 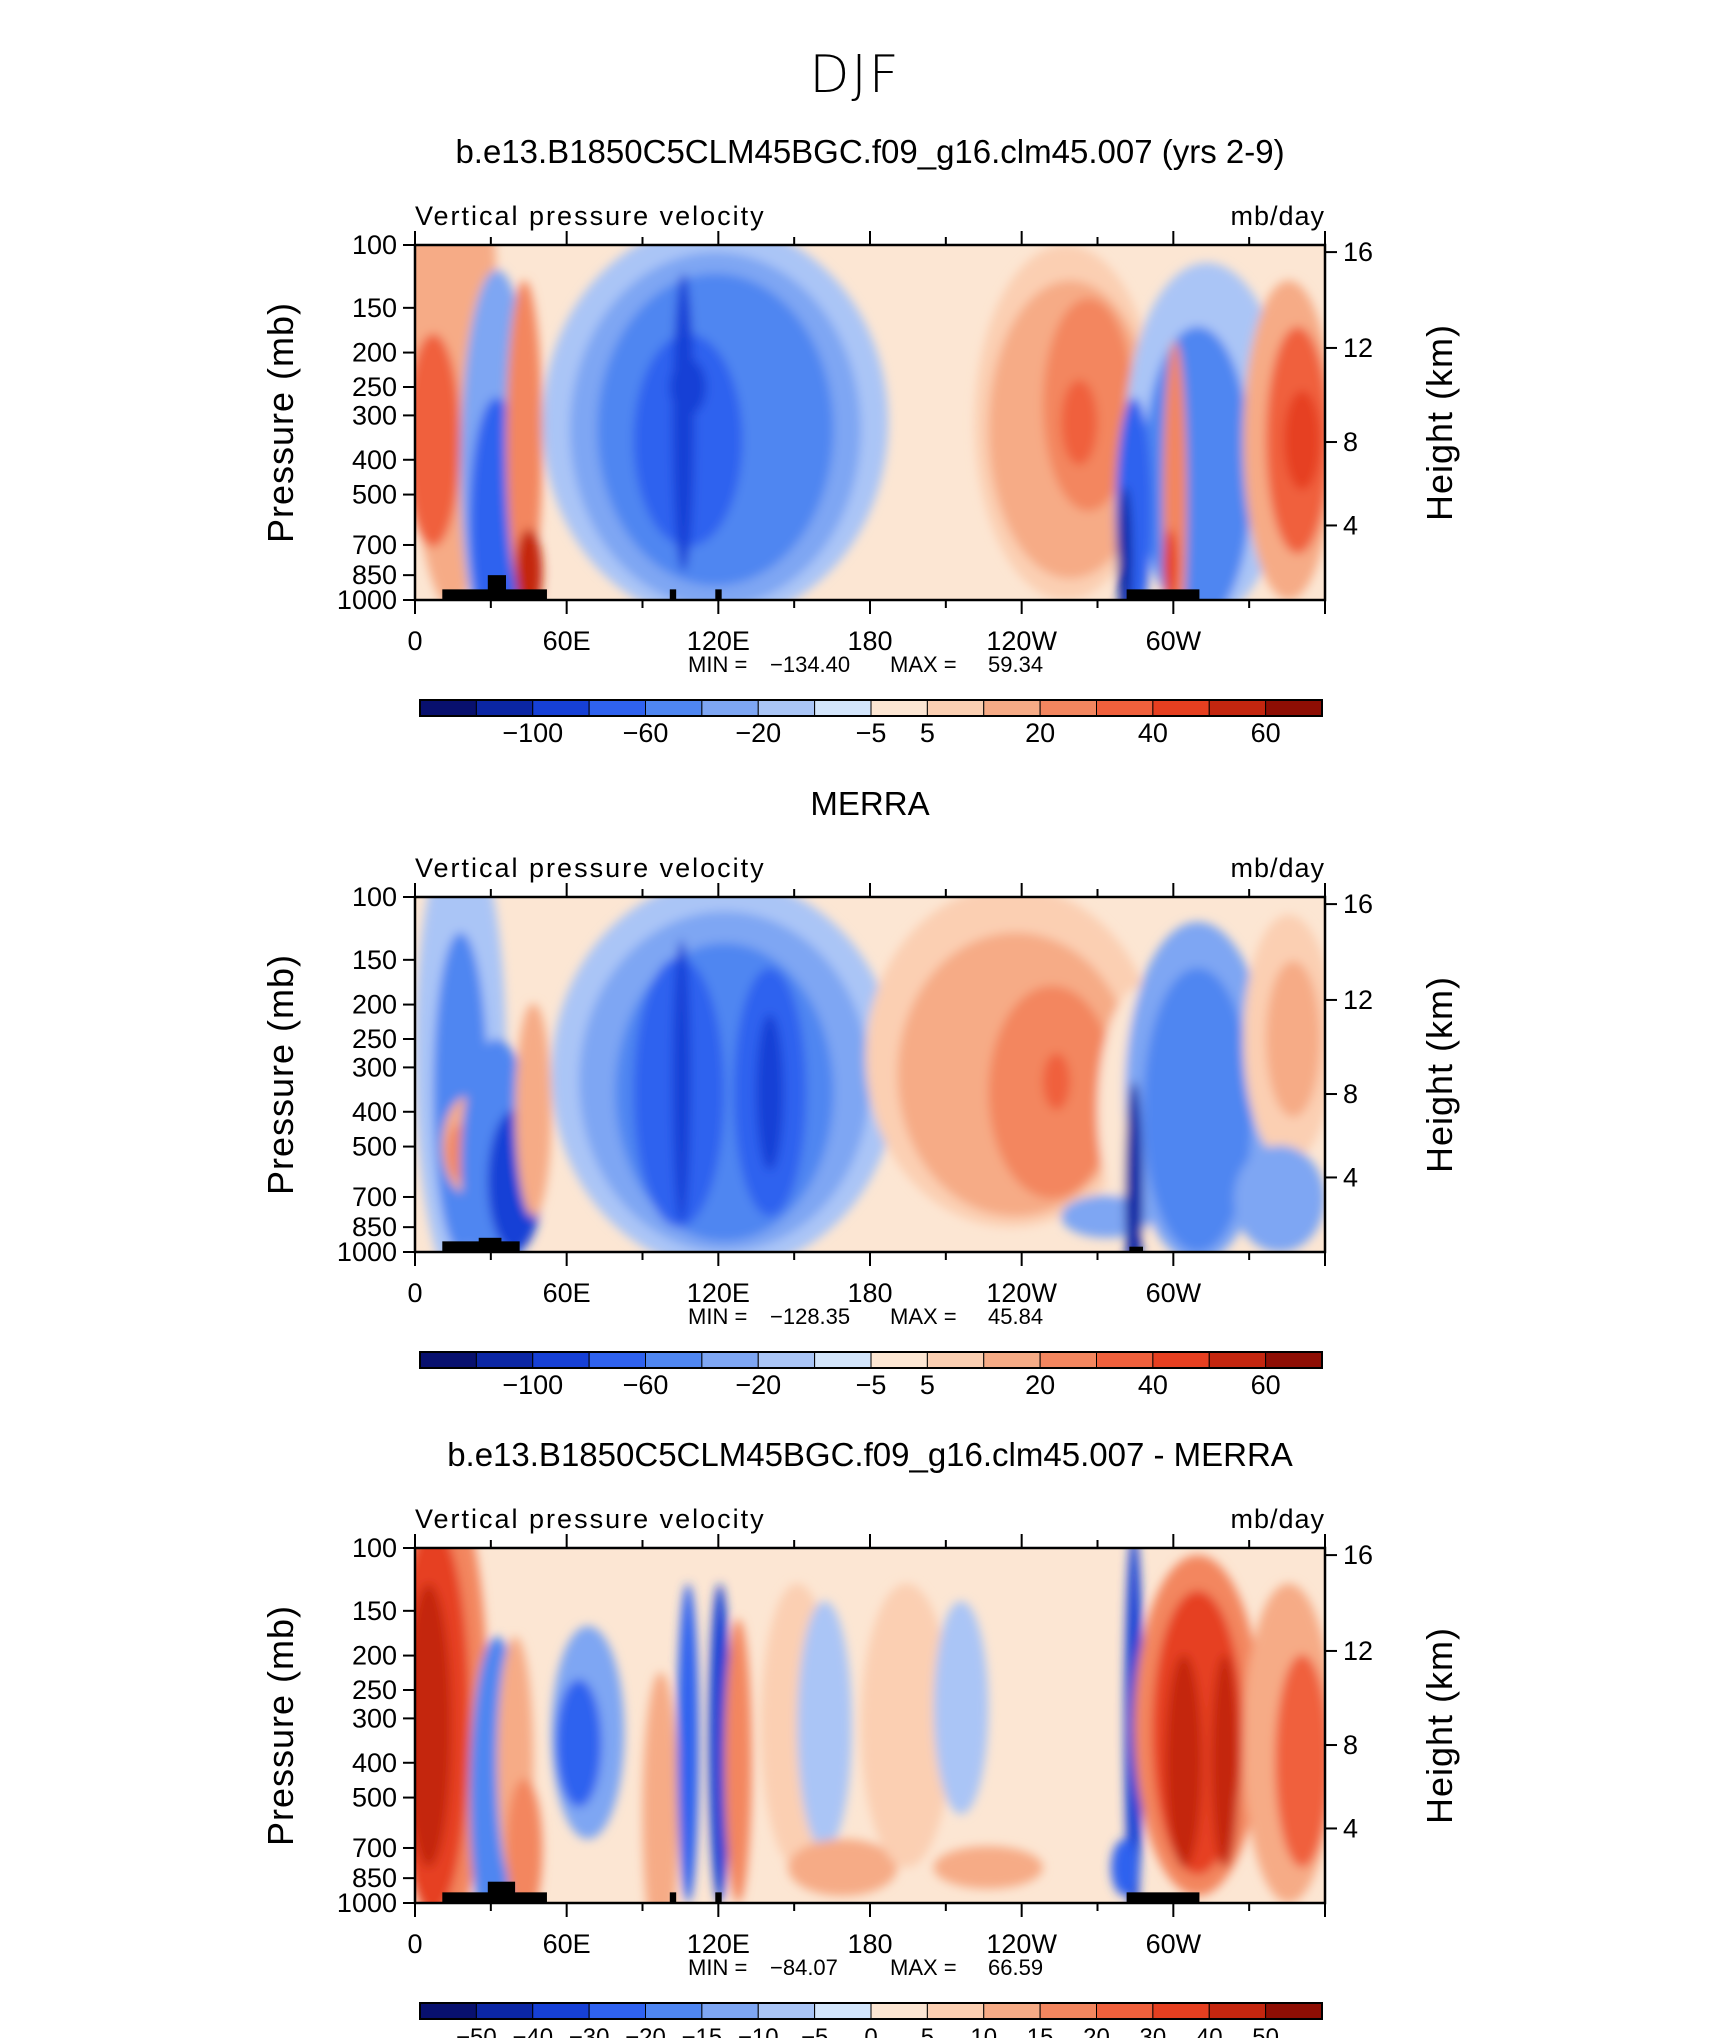 What do you see at coordinates (646, 1385) in the screenshot?
I see `colorbar-label: −60` at bounding box center [646, 1385].